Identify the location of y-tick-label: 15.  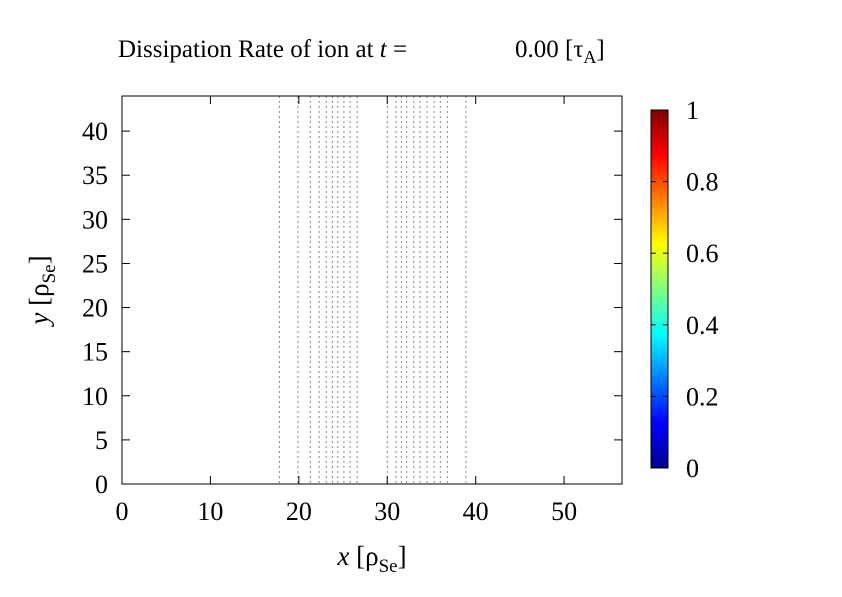
(95, 352).